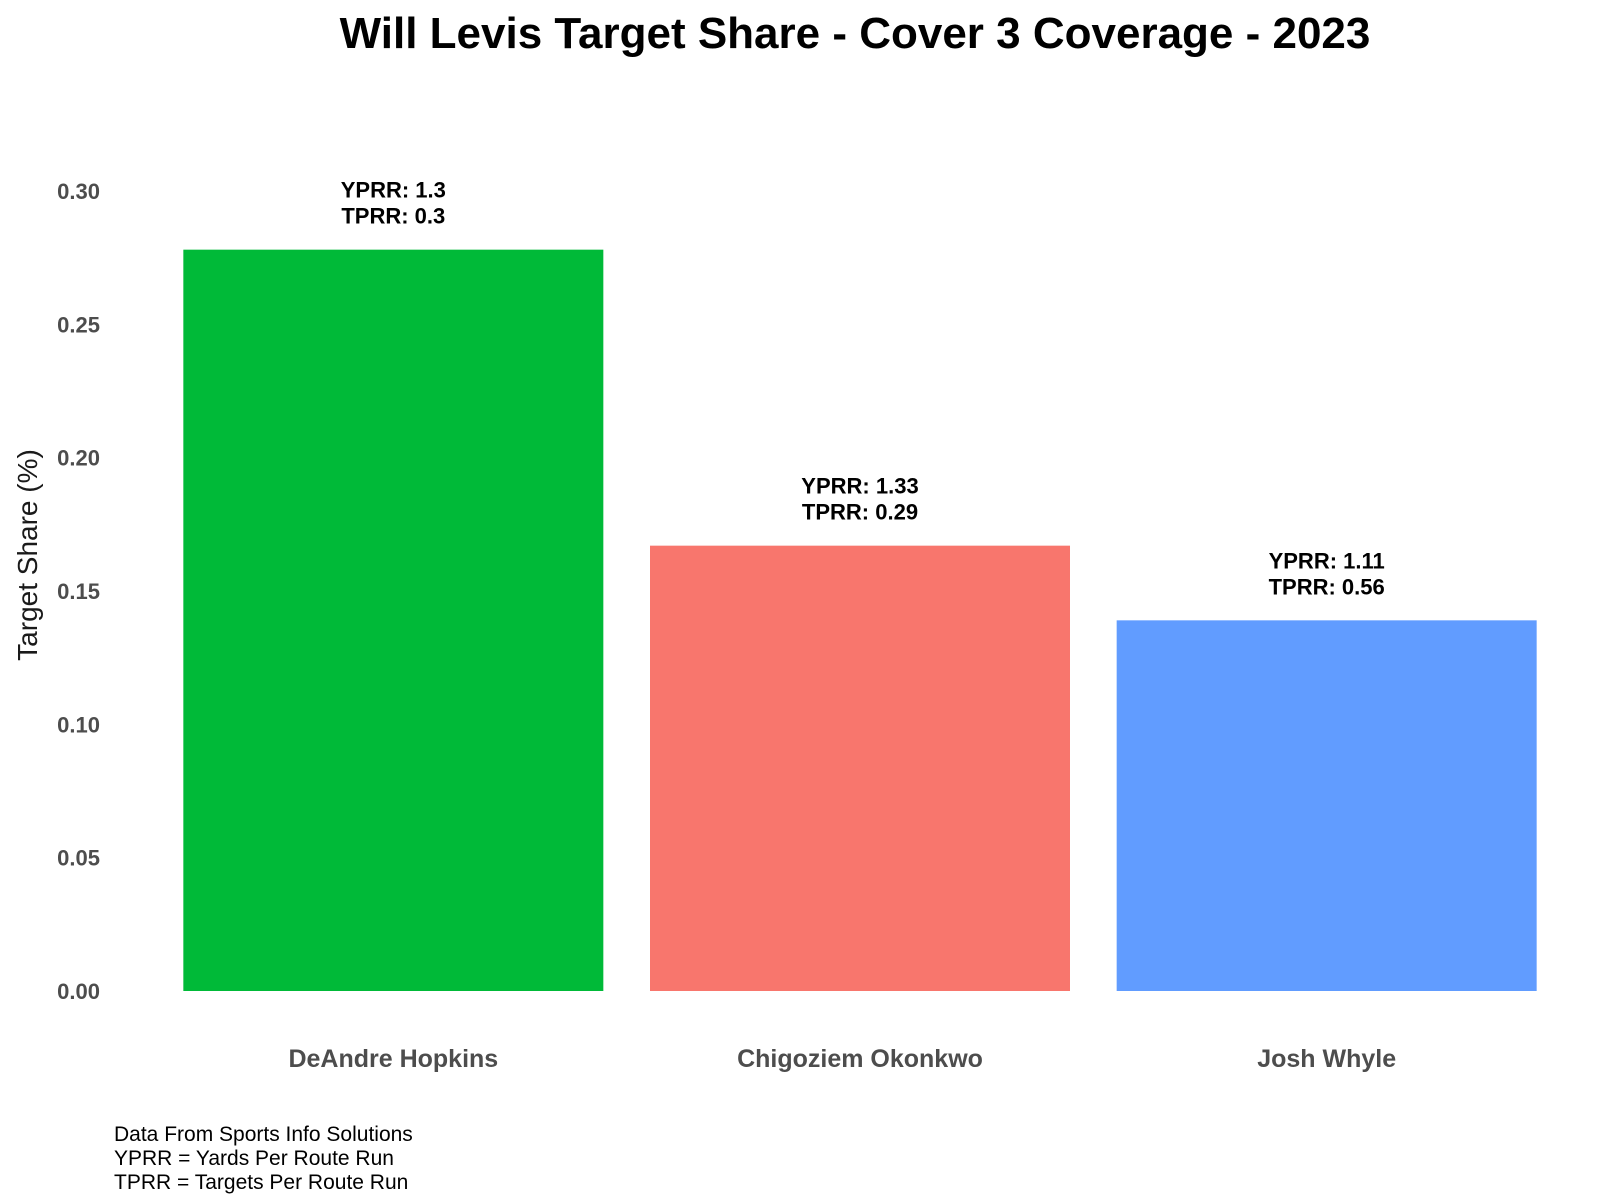 This screenshot has height=1200, width=1600. Describe the element at coordinates (1327, 560) in the screenshot. I see `bar-annotation-line: YPRR: 1.11` at that location.